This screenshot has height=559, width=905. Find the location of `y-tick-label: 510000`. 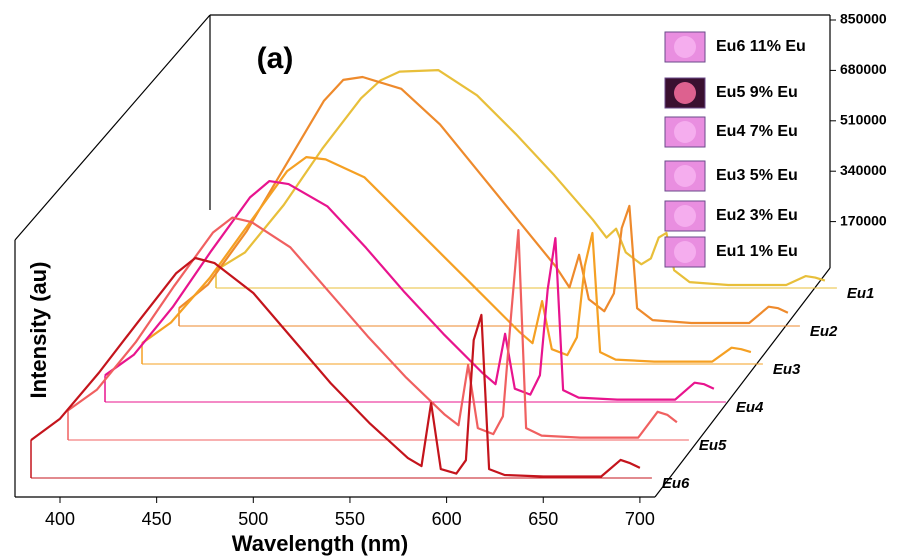

y-tick-label: 510000 is located at coordinates (863, 120).